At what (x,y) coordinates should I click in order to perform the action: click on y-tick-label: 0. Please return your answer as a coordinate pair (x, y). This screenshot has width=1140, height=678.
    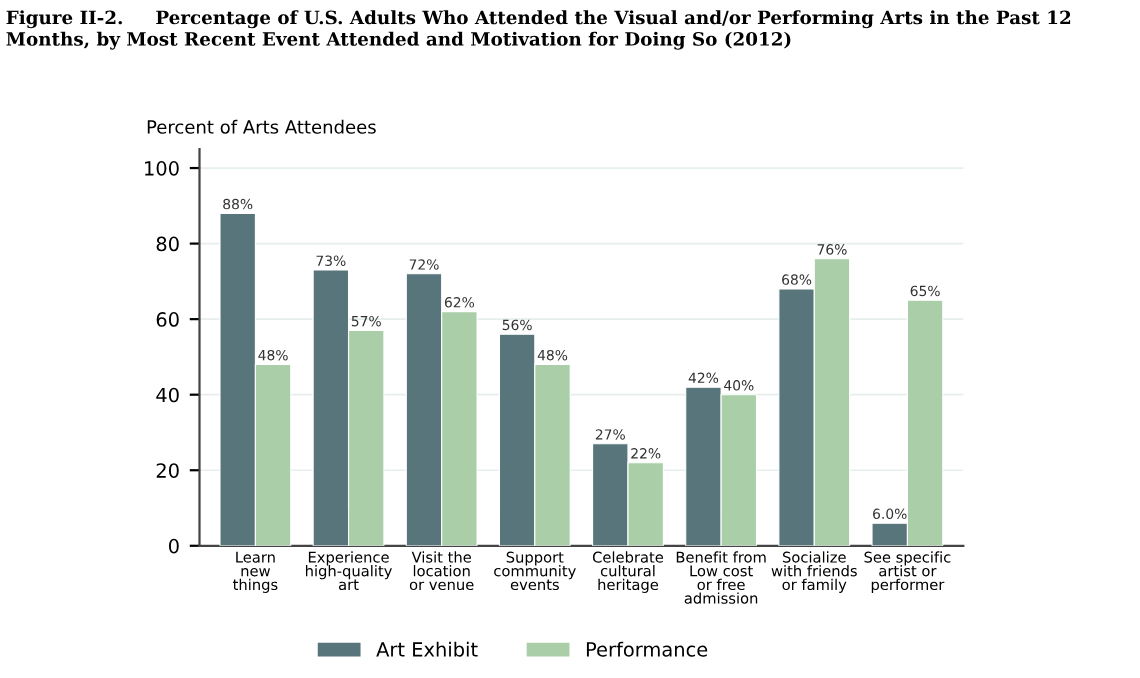
    Looking at the image, I should click on (173, 546).